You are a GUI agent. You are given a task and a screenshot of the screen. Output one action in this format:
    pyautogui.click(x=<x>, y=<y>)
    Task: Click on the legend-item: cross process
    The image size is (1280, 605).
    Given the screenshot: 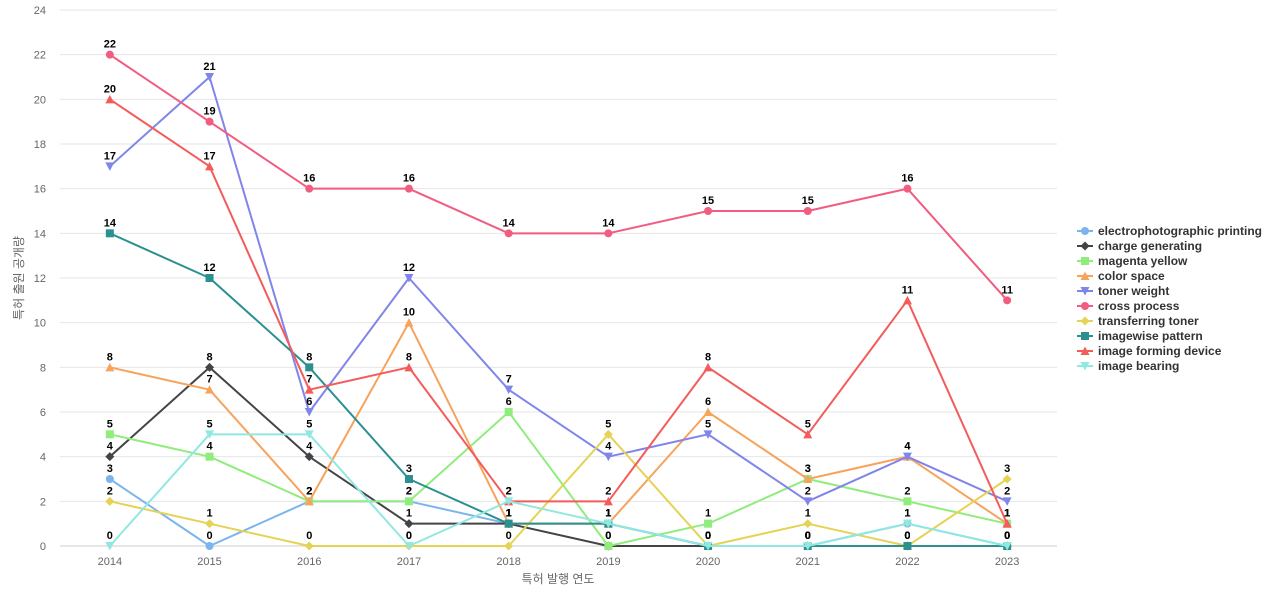 What is the action you would take?
    pyautogui.click(x=1128, y=306)
    